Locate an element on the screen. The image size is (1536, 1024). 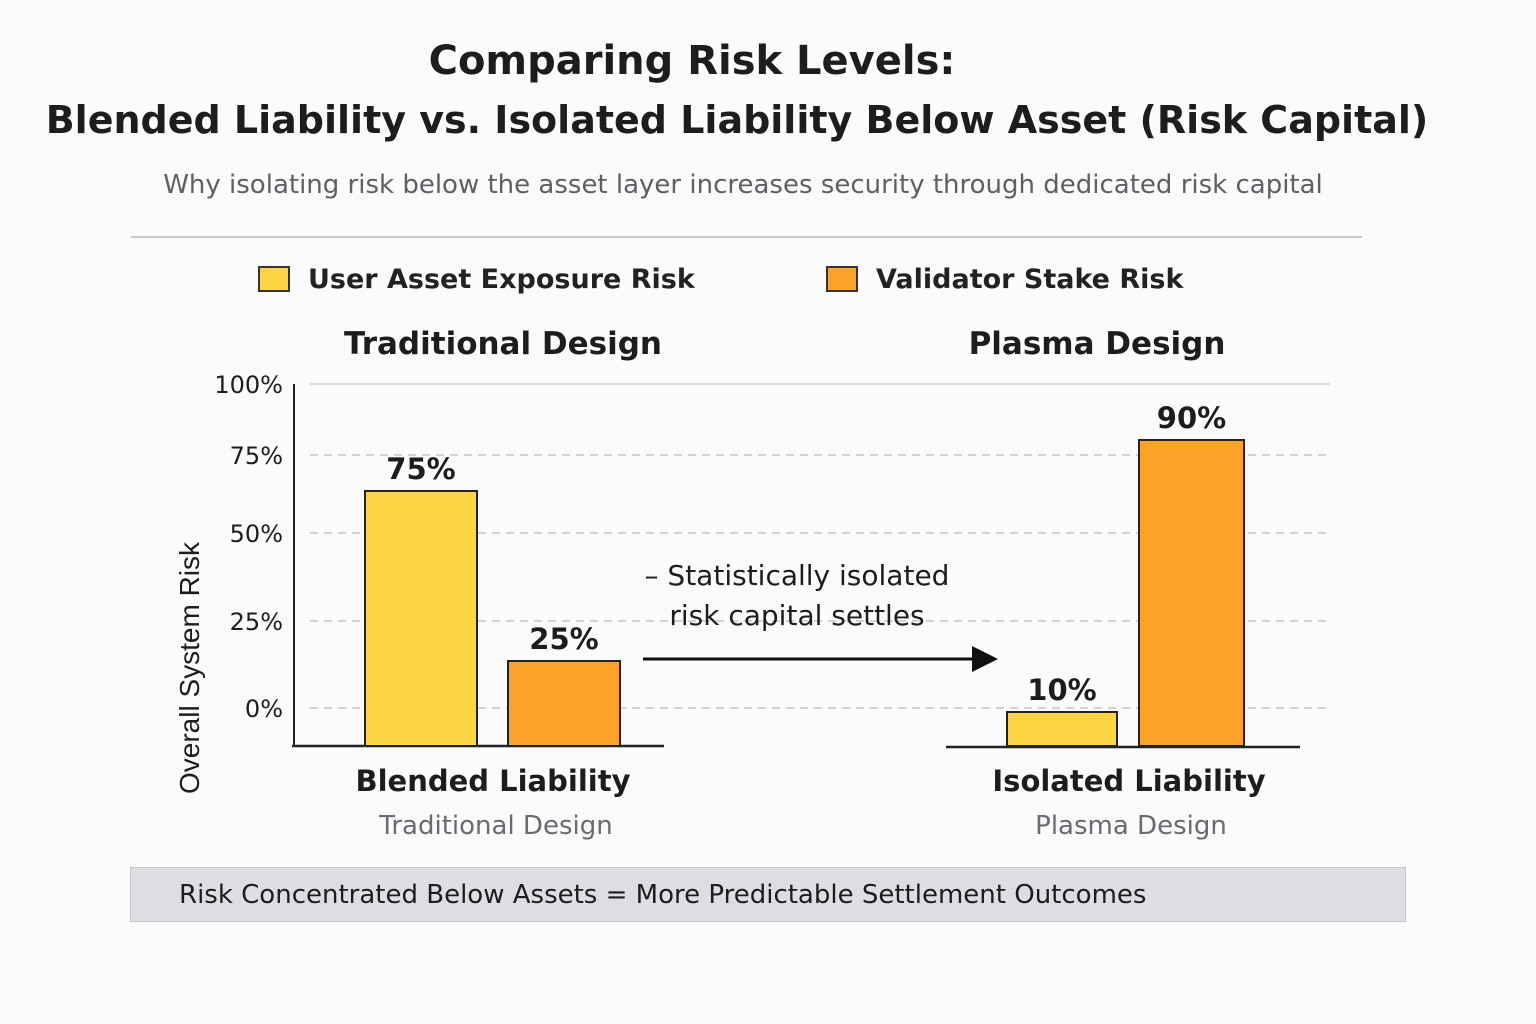
title-divider is located at coordinates (746, 237).